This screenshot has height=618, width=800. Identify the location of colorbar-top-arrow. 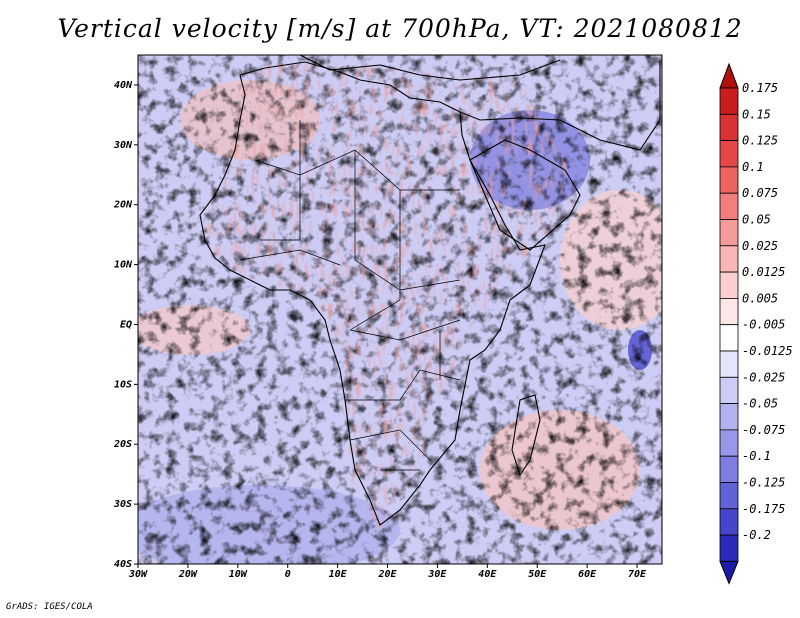
(729, 75).